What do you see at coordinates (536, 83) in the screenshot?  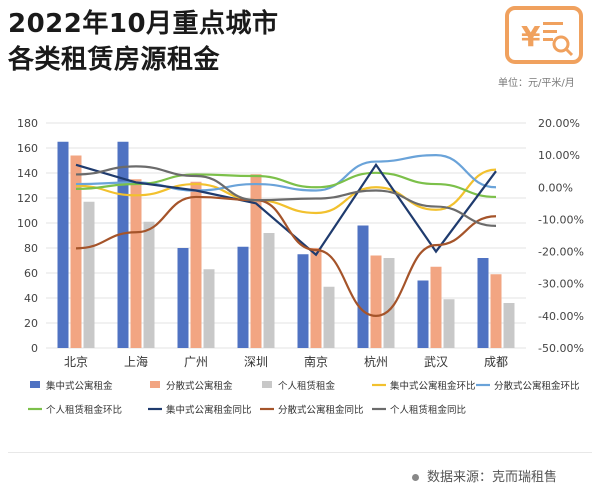 I see `unit-label: 单位：元/平米/月` at bounding box center [536, 83].